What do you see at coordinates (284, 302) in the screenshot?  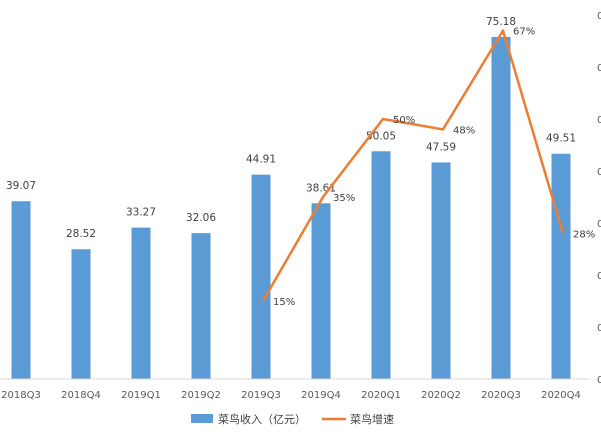 I see `growth-label-2019Q3: 15%` at bounding box center [284, 302].